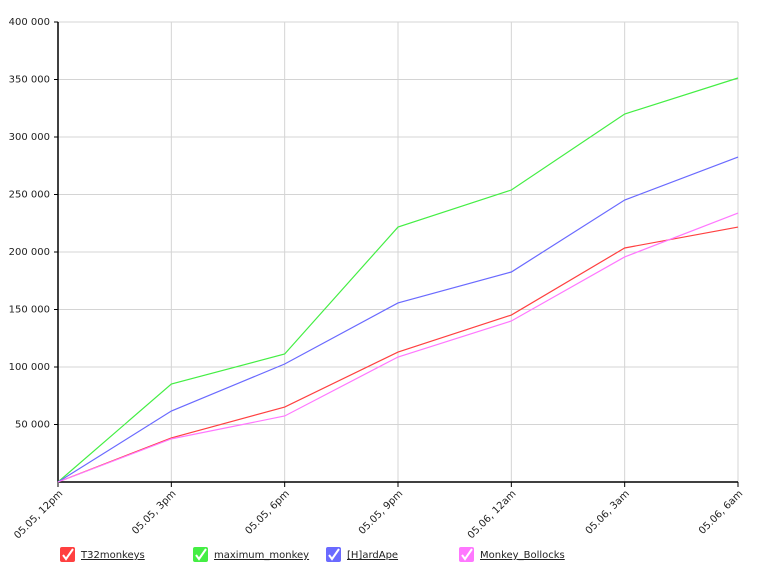 This screenshot has height=581, width=760. Describe the element at coordinates (721, 512) in the screenshot. I see `x-tick-label: 05.06, 6am` at that location.